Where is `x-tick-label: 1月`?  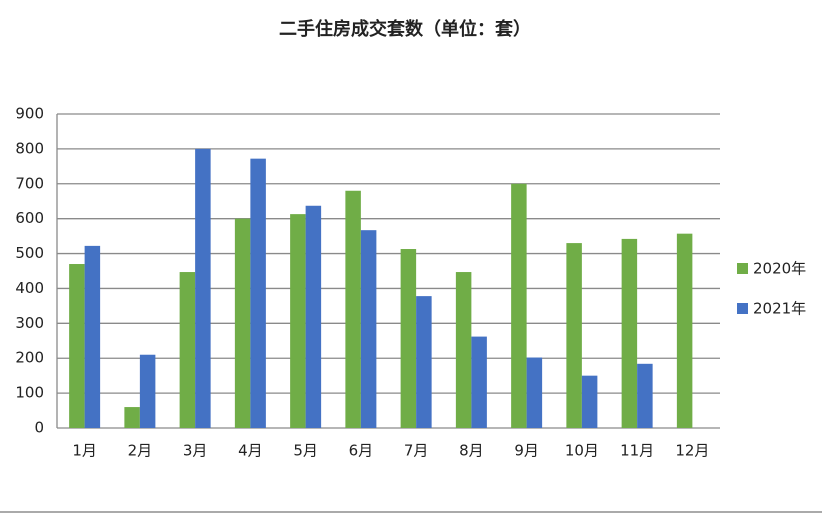 x-tick-label: 1月 is located at coordinates (84, 451).